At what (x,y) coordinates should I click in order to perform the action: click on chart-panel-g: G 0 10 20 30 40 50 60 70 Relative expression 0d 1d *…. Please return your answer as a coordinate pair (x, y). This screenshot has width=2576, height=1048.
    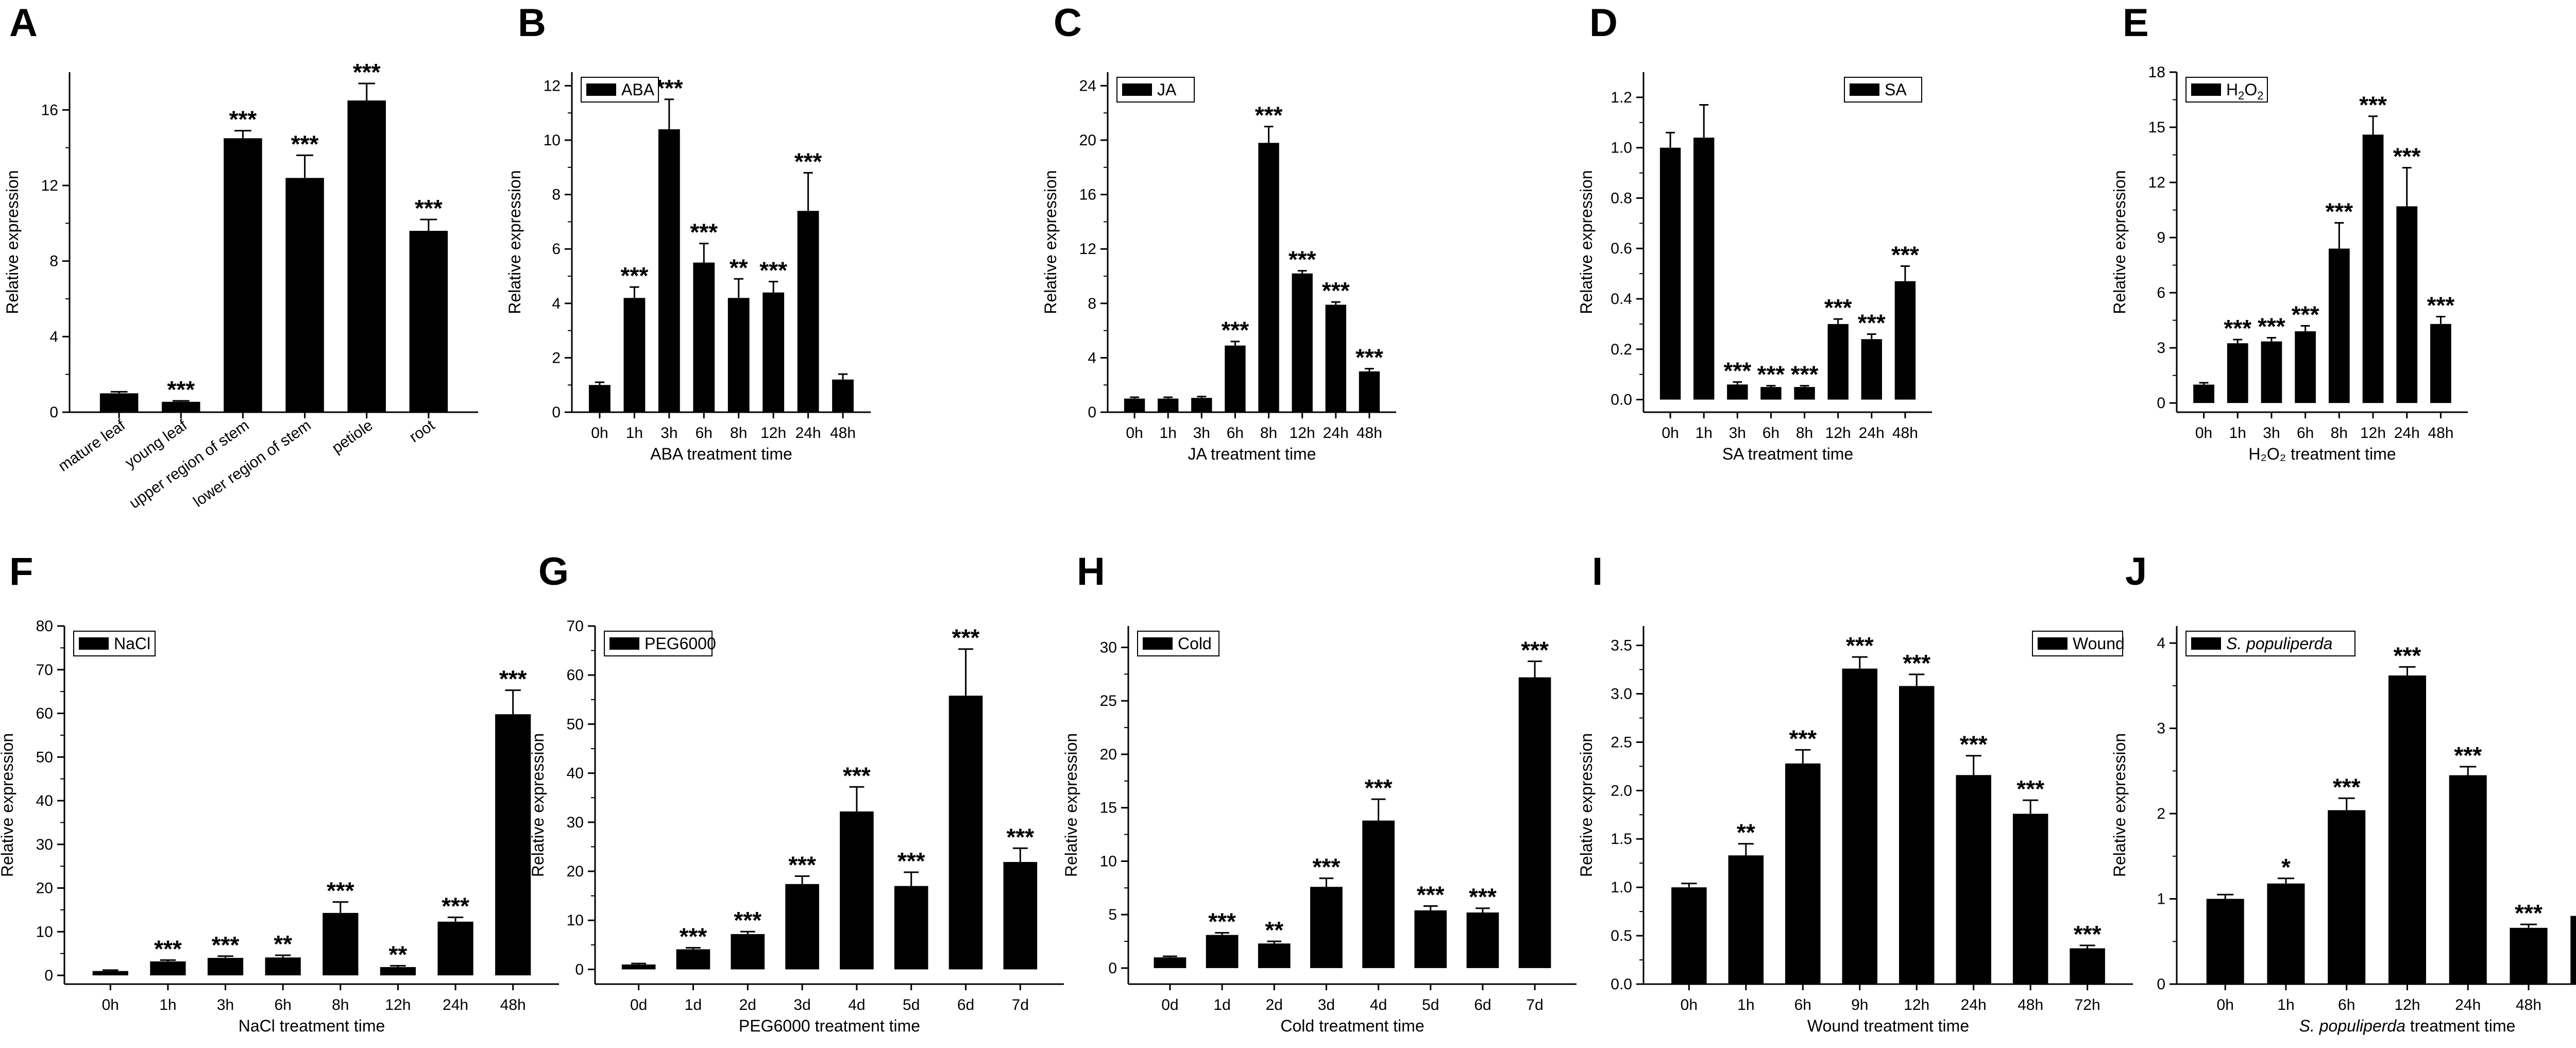
    Looking at the image, I should click on (796, 792).